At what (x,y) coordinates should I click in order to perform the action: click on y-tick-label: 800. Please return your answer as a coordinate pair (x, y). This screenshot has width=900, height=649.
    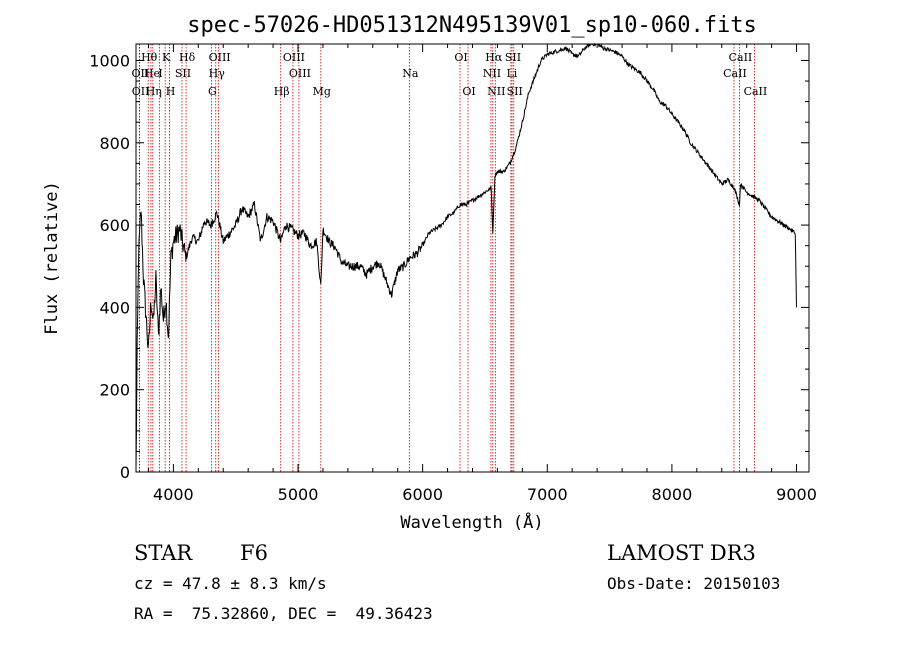
    Looking at the image, I should click on (114, 143).